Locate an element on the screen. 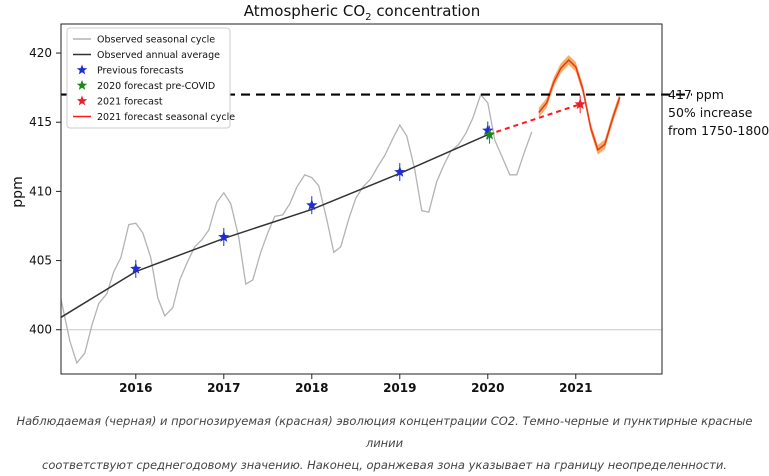  legend-label-2: Observed annual average is located at coordinates (158, 55).